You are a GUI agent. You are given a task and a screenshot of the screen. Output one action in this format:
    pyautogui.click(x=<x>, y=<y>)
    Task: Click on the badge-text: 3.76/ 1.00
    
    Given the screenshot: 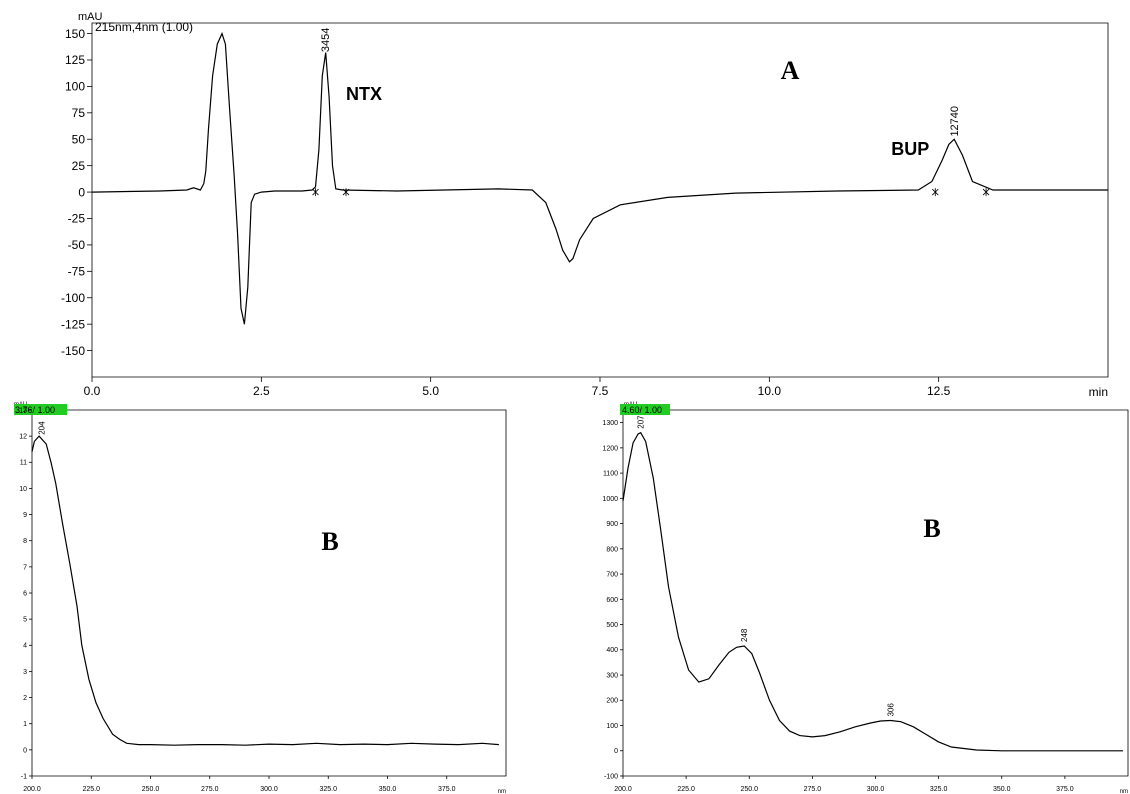 What is the action you would take?
    pyautogui.click(x=35, y=410)
    